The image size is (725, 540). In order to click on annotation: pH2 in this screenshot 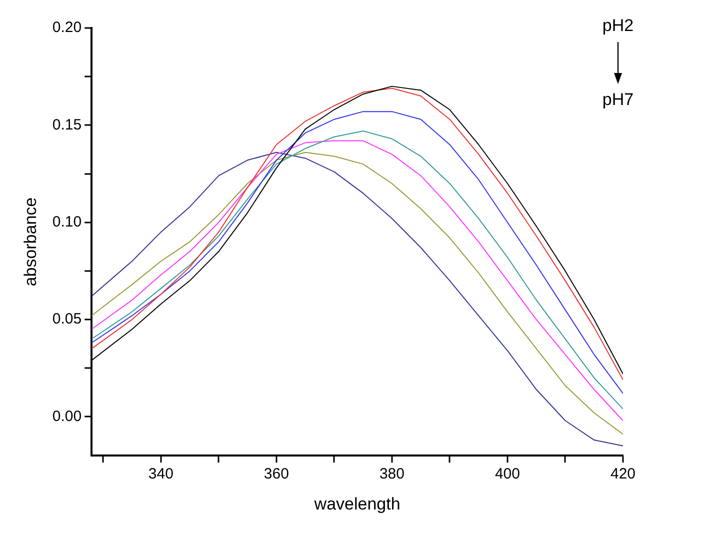, I will do `click(618, 26)`.